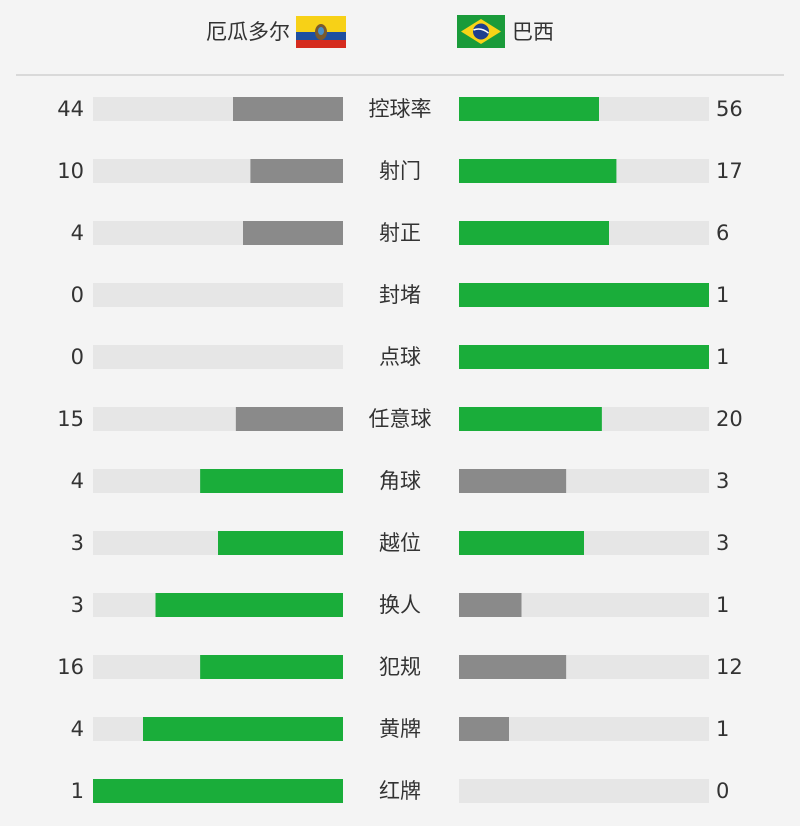 The width and height of the screenshot is (800, 826). What do you see at coordinates (729, 667) in the screenshot?
I see `away-value: 12` at bounding box center [729, 667].